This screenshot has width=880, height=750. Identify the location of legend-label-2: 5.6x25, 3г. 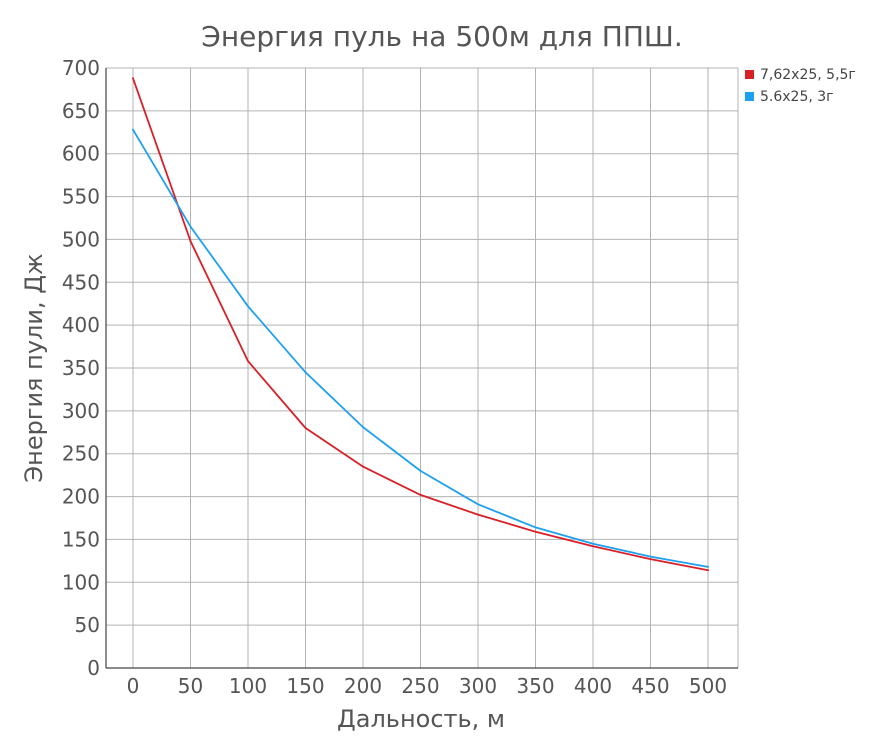
(797, 97).